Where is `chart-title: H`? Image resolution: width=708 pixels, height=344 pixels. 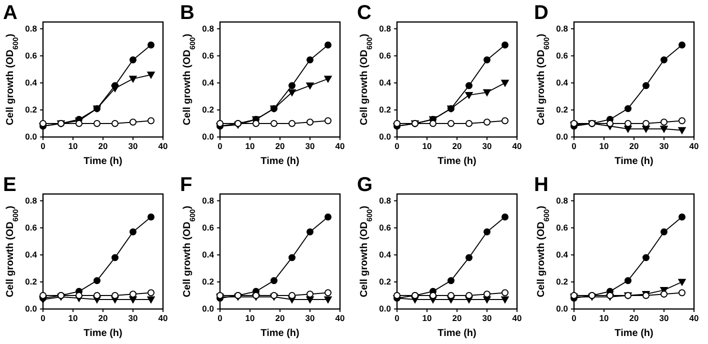
chart-title: H is located at coordinates (541, 185).